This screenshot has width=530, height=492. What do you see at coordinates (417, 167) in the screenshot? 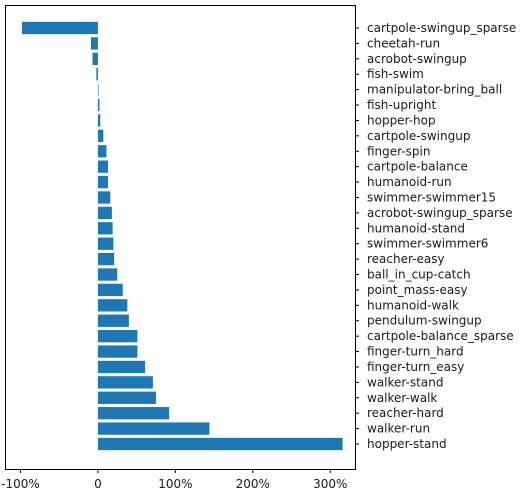
I see `y-tick-label: cartpole-balance` at bounding box center [417, 167].